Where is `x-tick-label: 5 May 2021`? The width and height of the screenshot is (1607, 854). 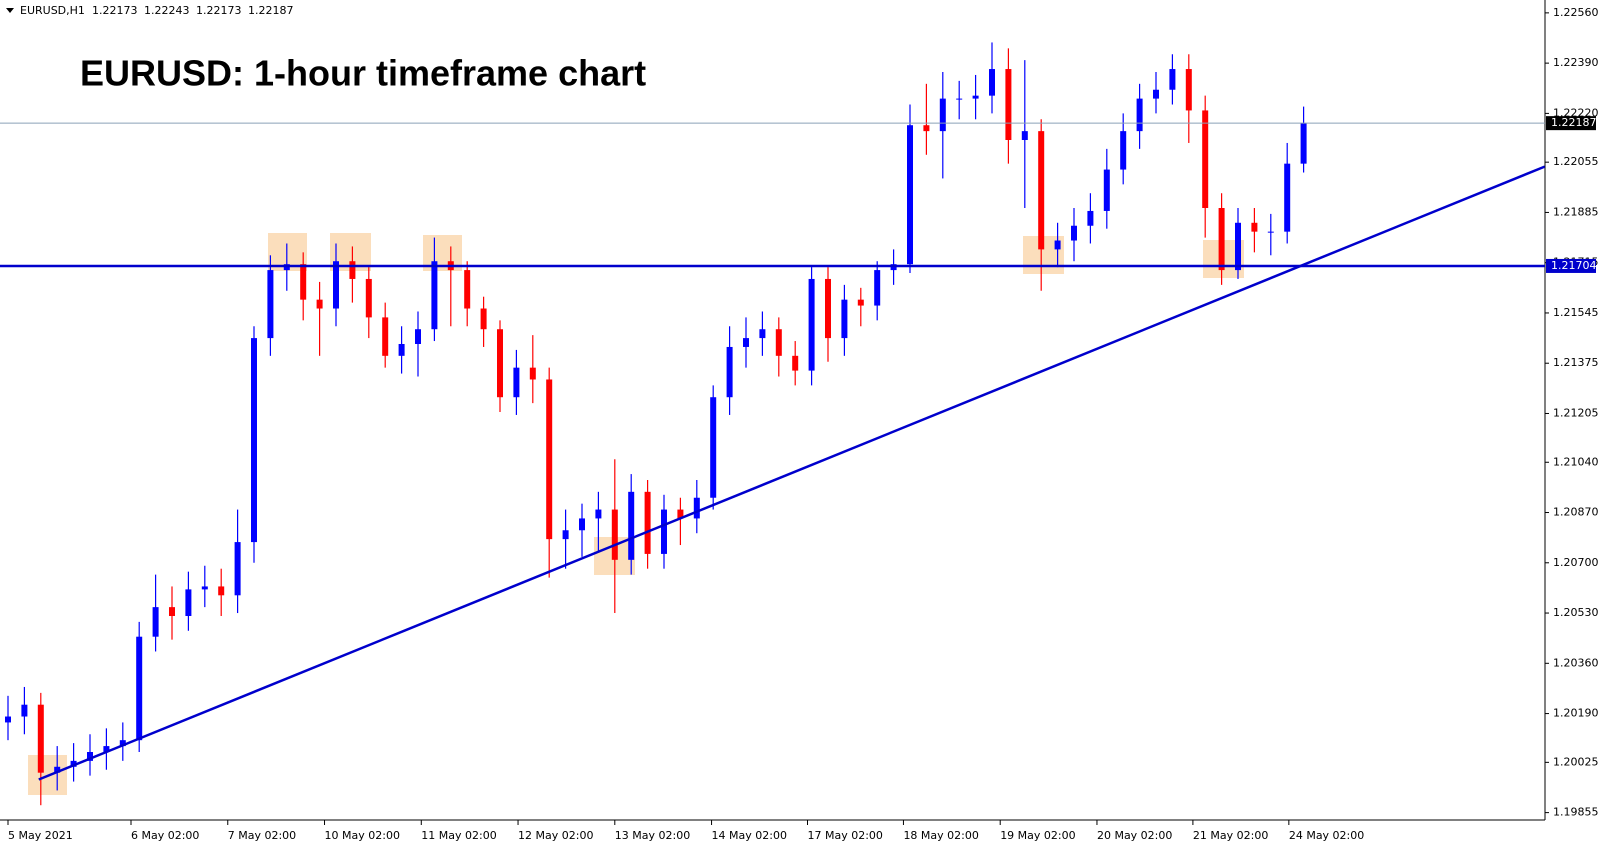 x-tick-label: 5 May 2021 is located at coordinates (40, 835).